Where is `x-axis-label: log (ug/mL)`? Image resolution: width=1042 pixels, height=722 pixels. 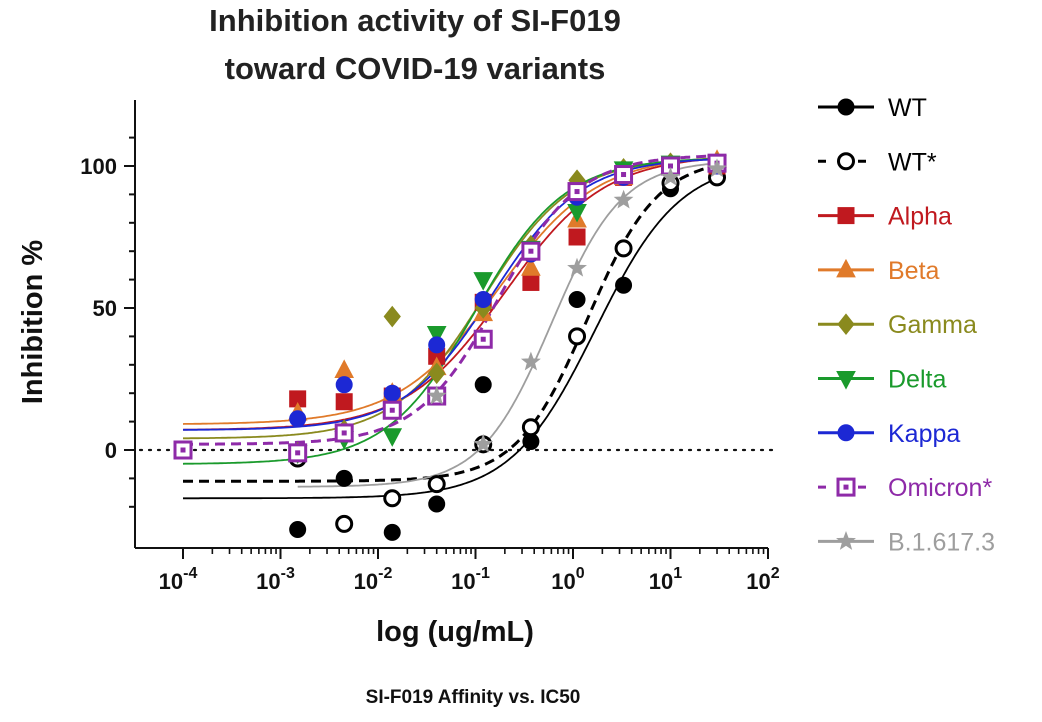
x-axis-label: log (ug/mL) is located at coordinates (455, 632).